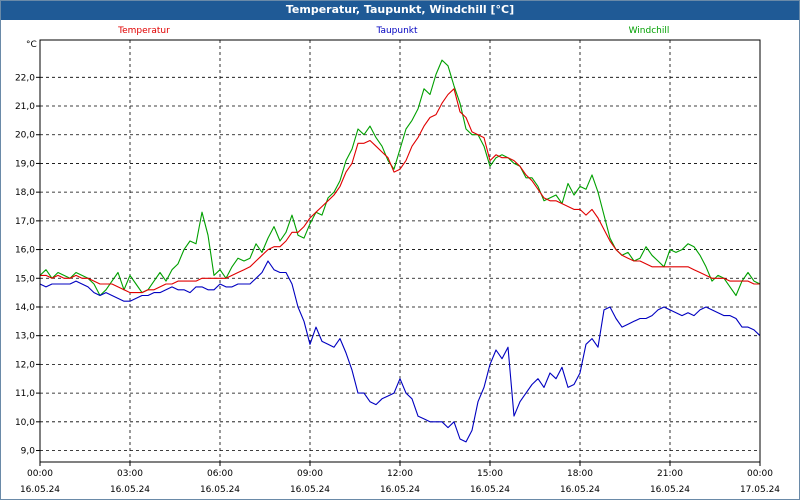 The image size is (800, 500). I want to click on y-tick-label: 17,0, so click(25, 222).